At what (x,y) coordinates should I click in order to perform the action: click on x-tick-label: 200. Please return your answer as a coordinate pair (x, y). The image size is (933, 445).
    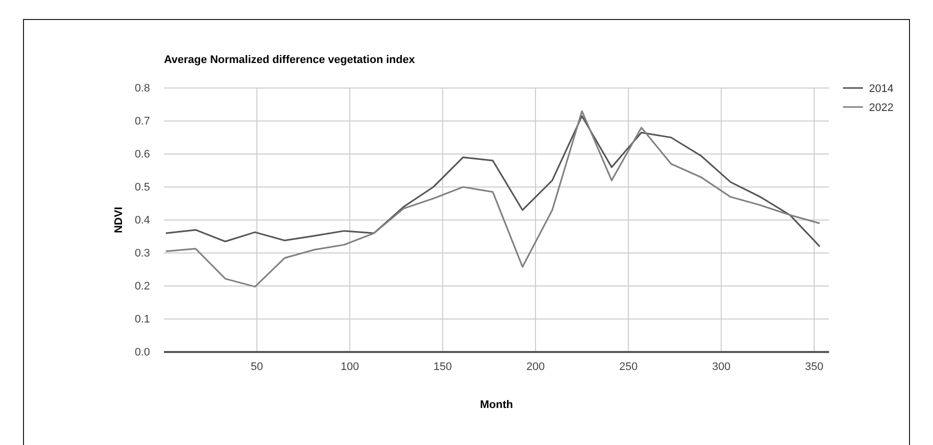
    Looking at the image, I should click on (535, 366).